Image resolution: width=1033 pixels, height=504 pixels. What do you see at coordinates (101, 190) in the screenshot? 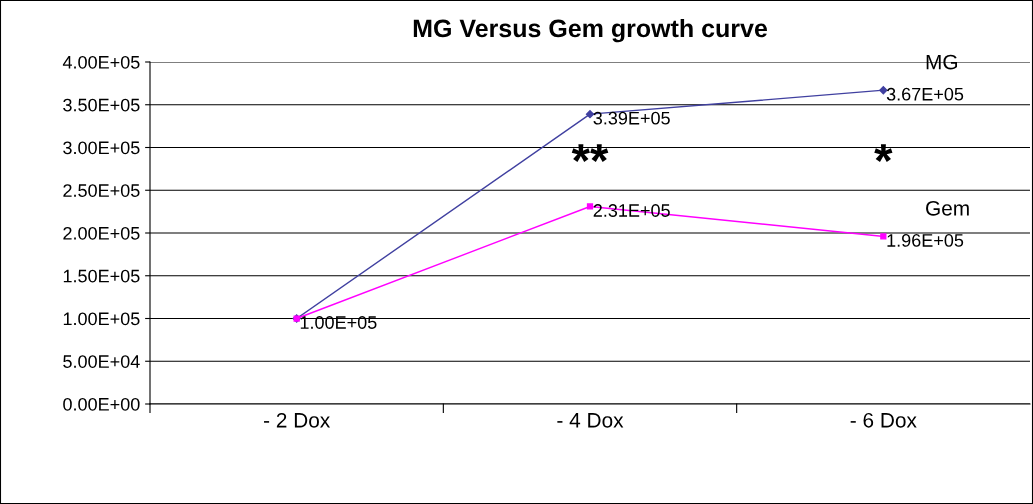
I see `y-tick-label: 2.50E+05` at bounding box center [101, 190].